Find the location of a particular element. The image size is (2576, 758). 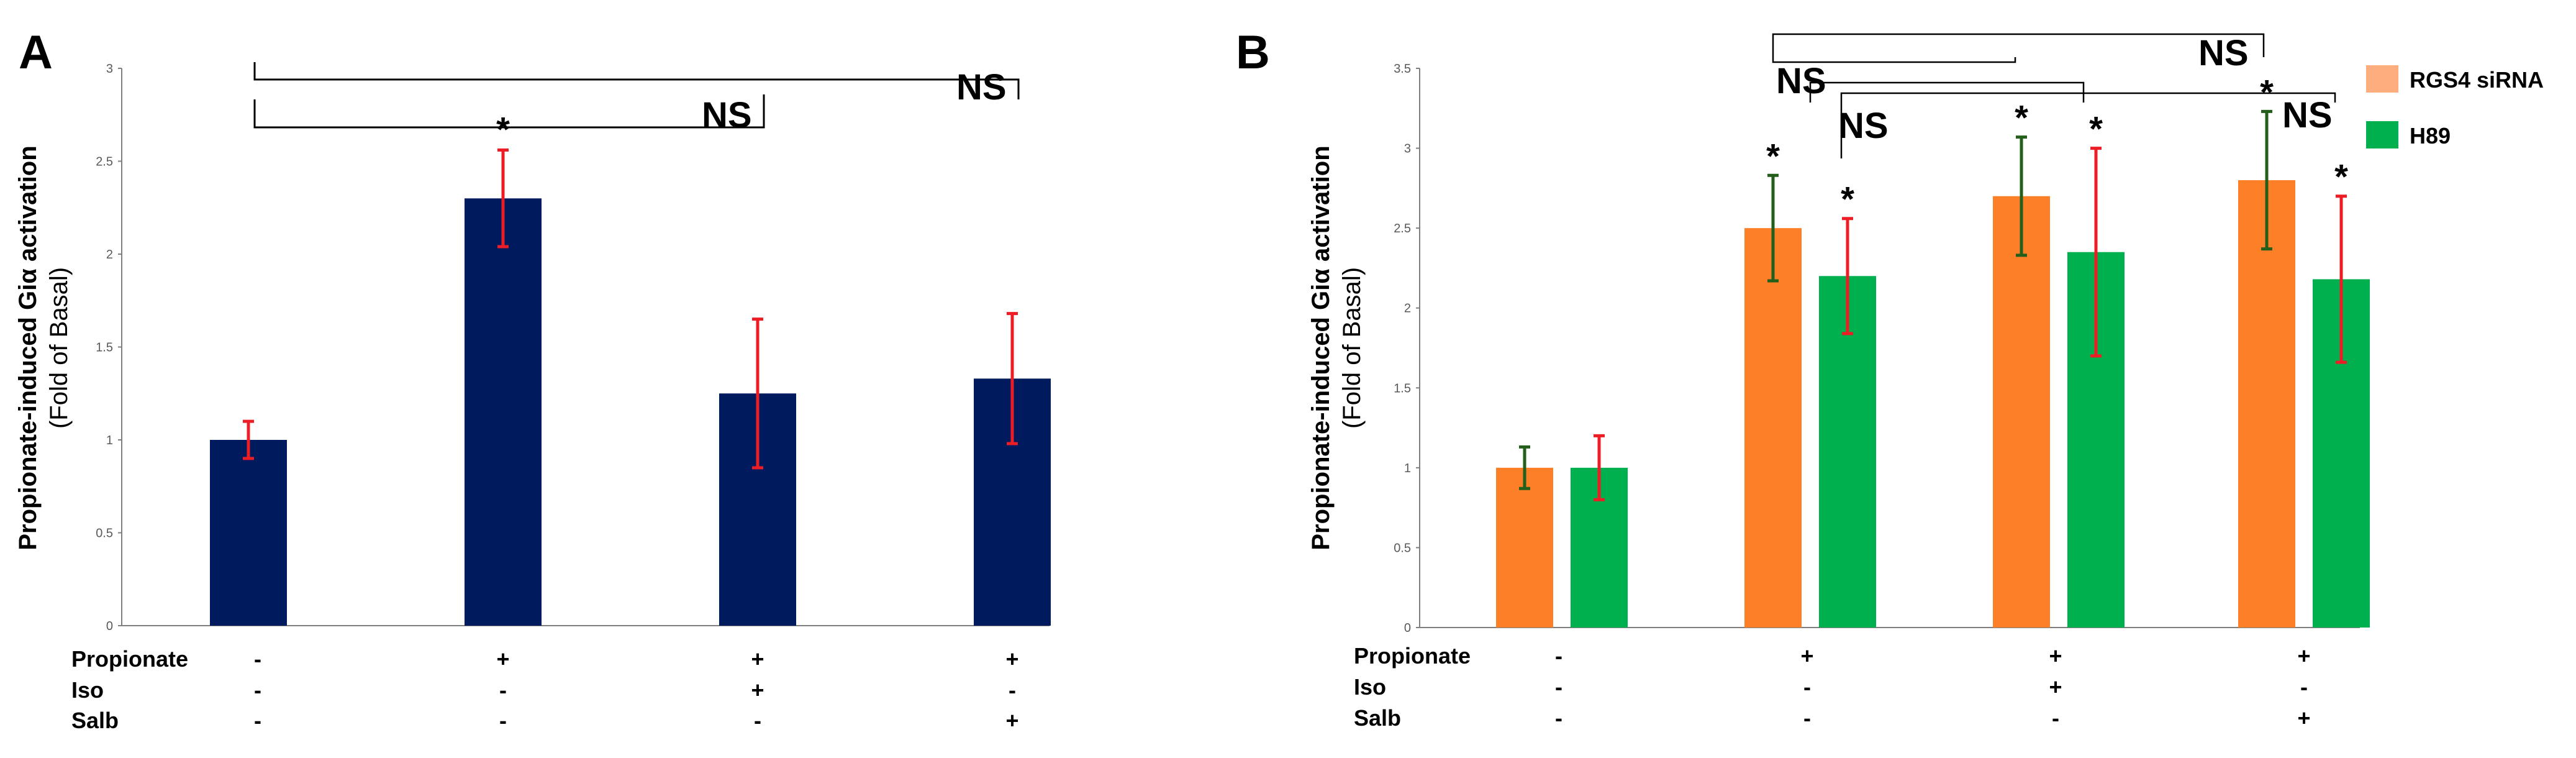

legend-label: H89 is located at coordinates (2430, 136).